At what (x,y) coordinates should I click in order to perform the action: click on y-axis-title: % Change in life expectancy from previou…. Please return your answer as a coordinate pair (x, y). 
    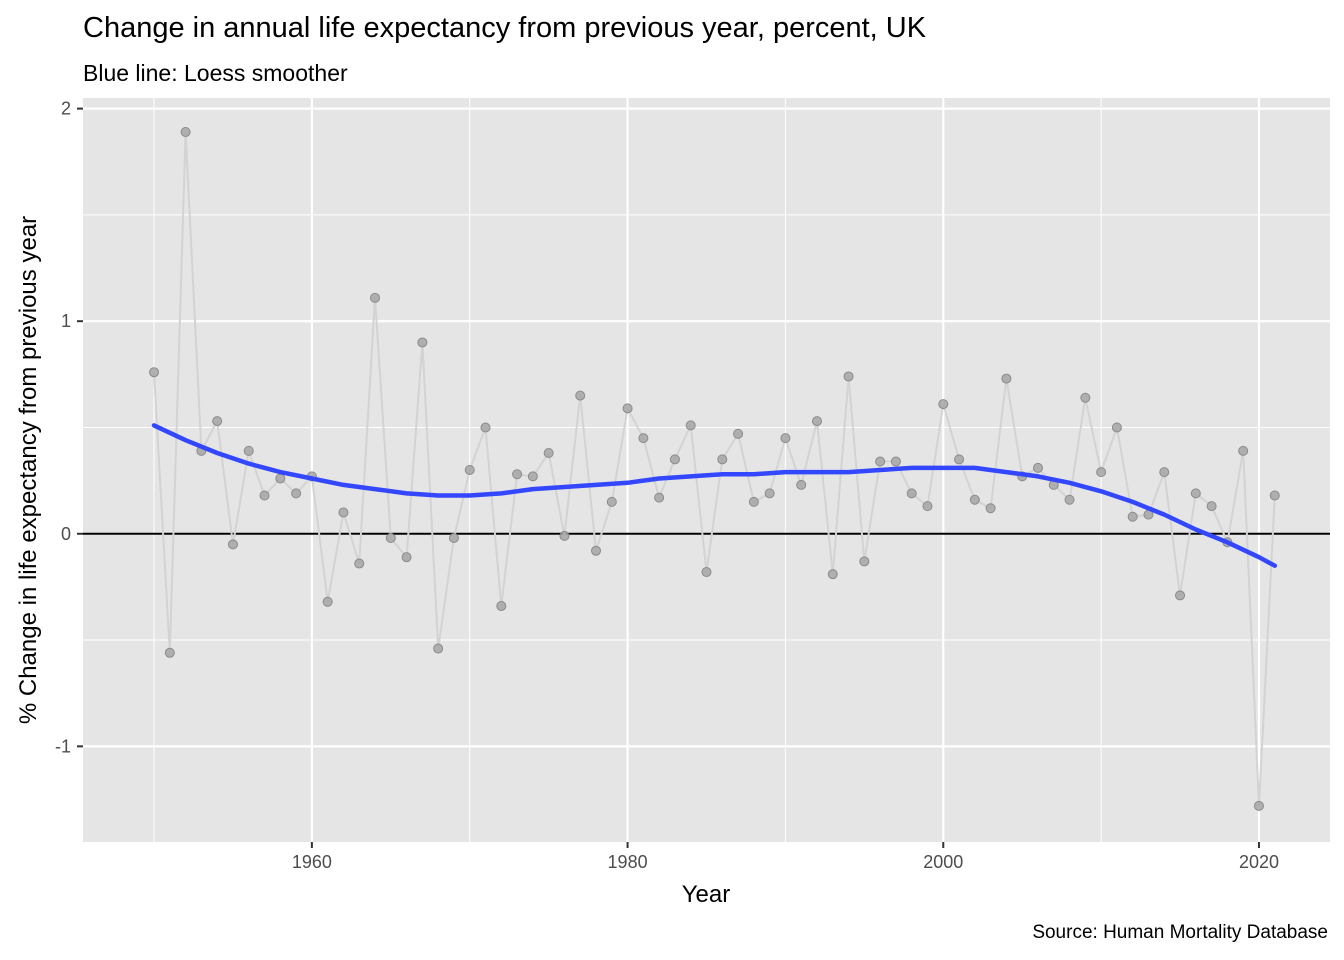
    Looking at the image, I should click on (28, 470).